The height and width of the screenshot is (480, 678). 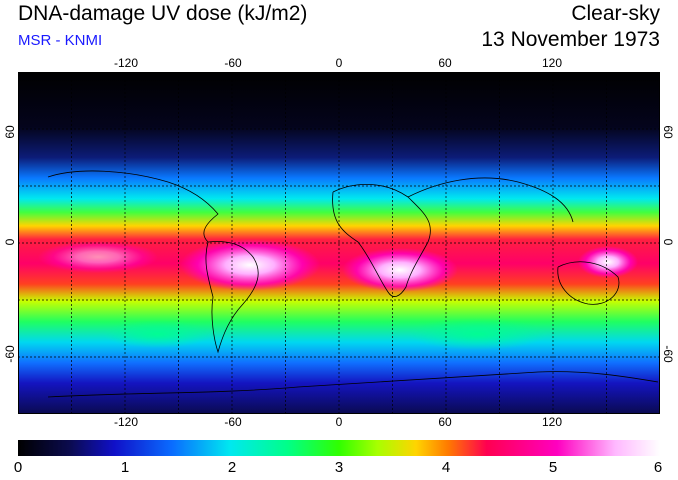 What do you see at coordinates (98, 257) in the screenshot?
I see `hotspot-pacific` at bounding box center [98, 257].